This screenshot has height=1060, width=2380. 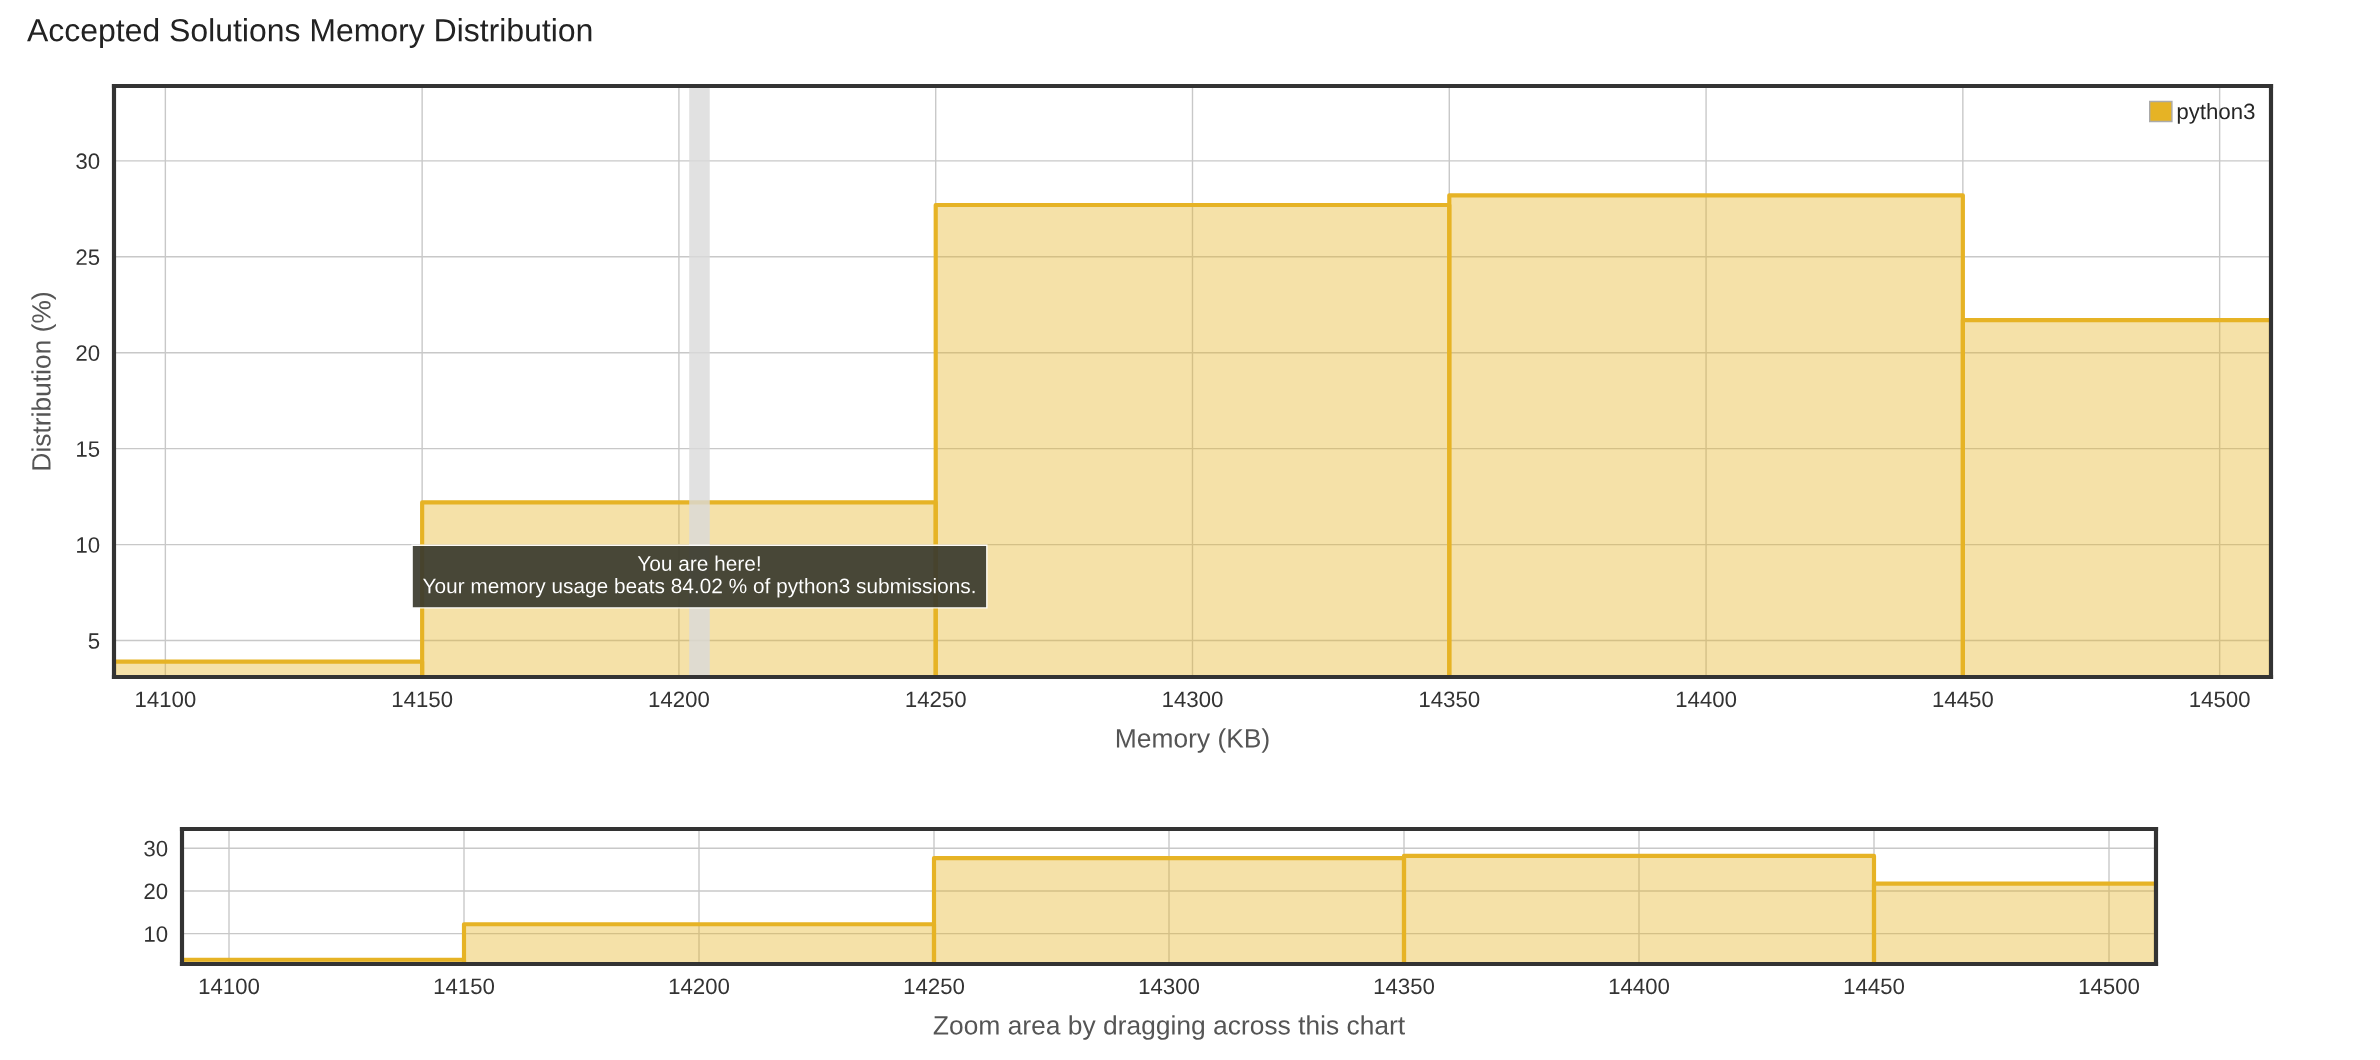 I want to click on x-axis-title: Memory (KB), so click(x=1192, y=740).